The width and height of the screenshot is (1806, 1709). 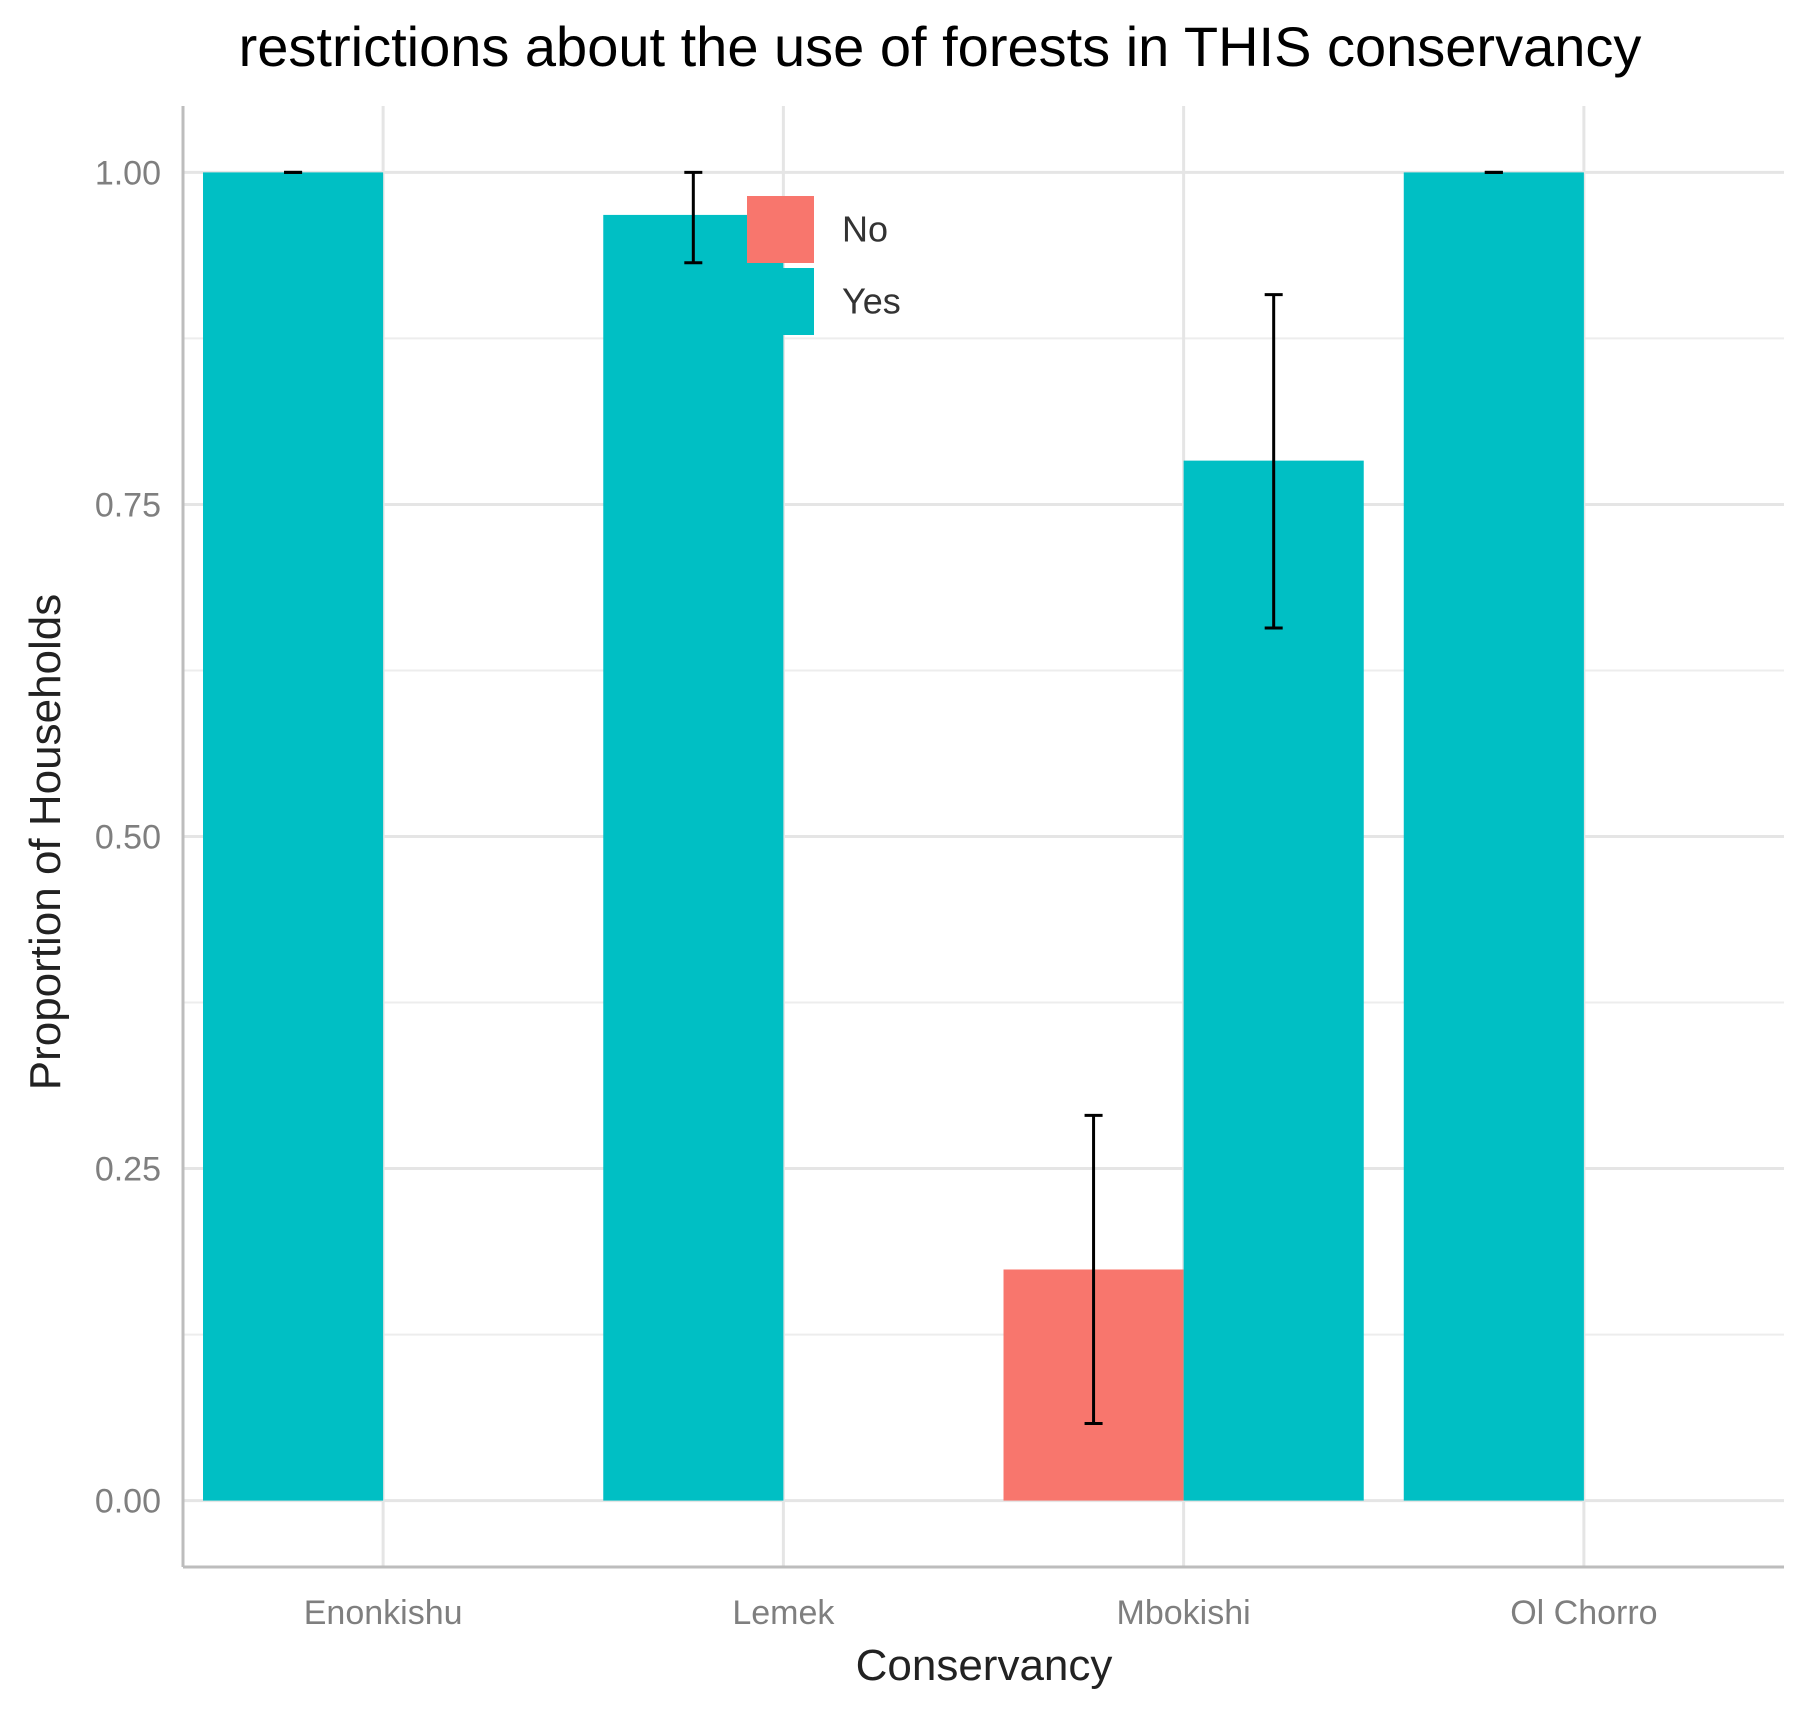 I want to click on y-axis-title: Proportion of Households, so click(x=45, y=842).